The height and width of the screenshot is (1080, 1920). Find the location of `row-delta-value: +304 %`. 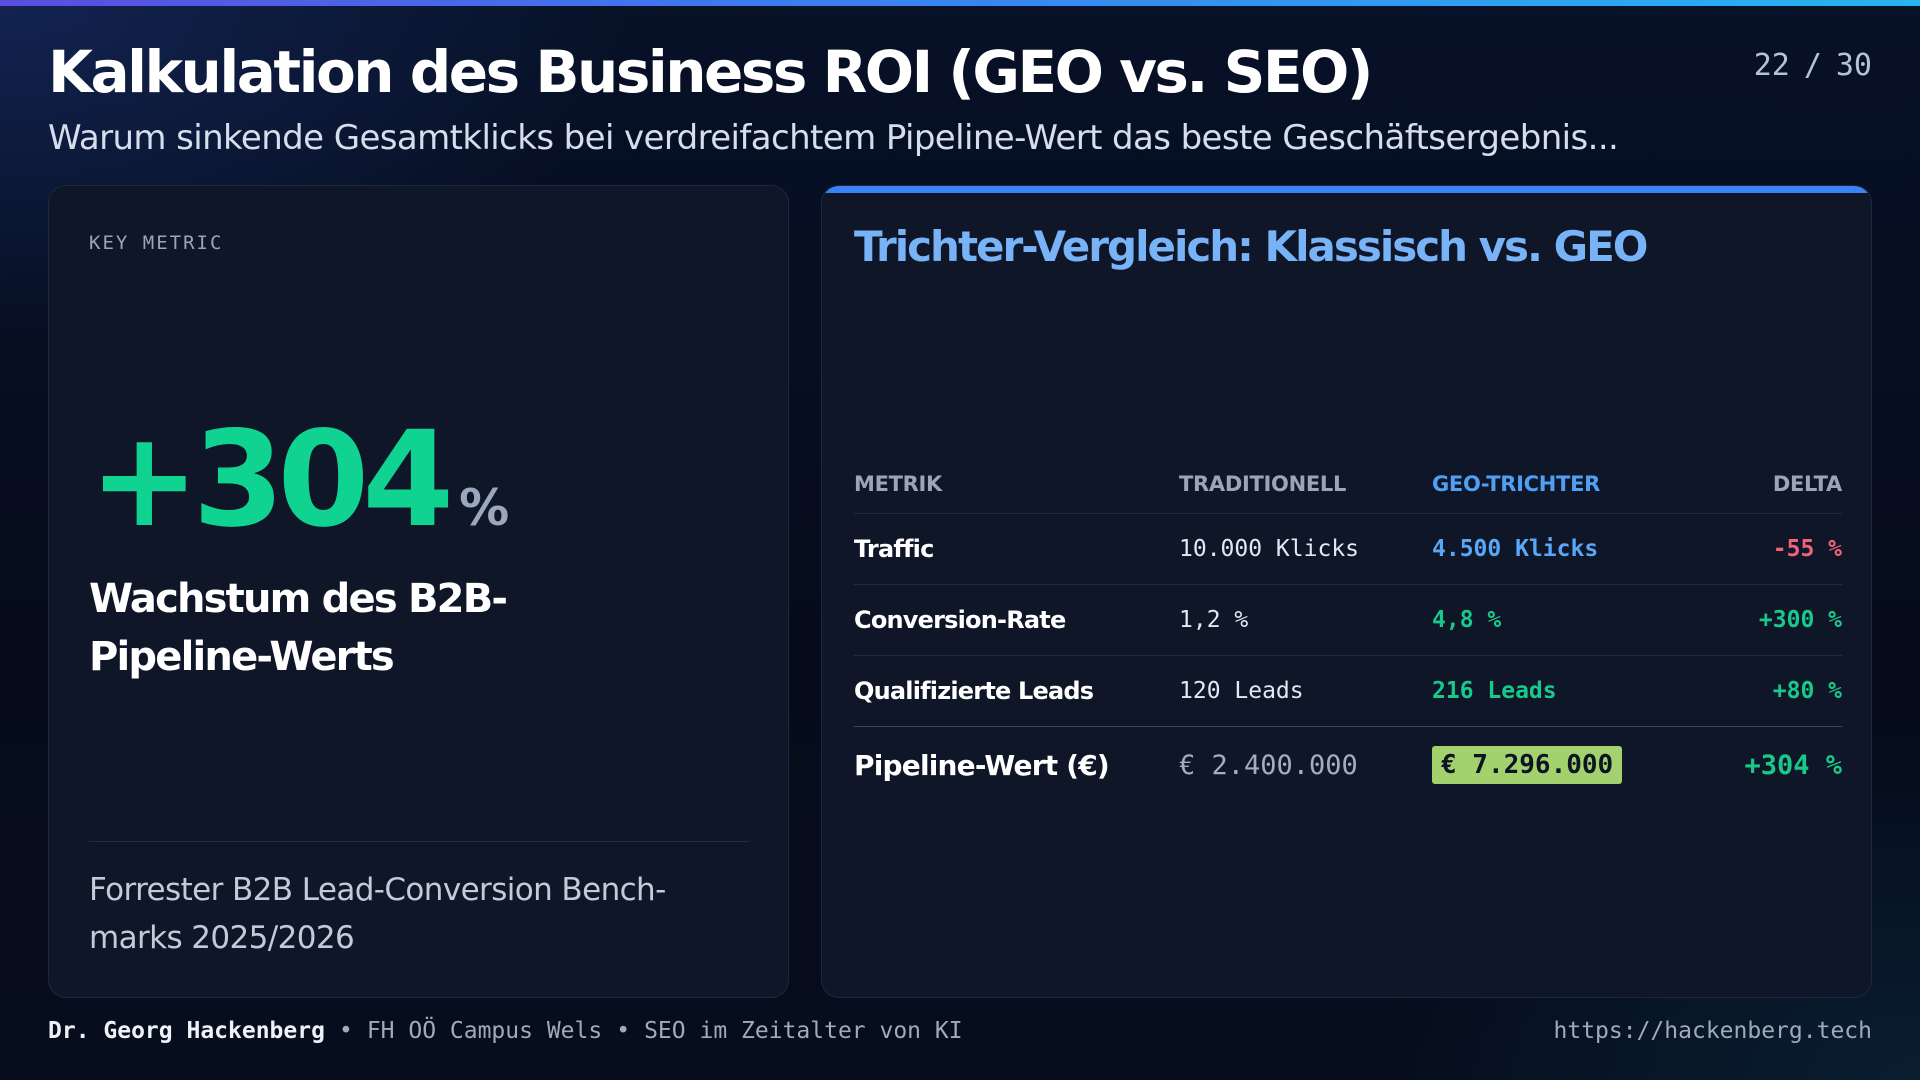

row-delta-value: +304 % is located at coordinates (1793, 765).